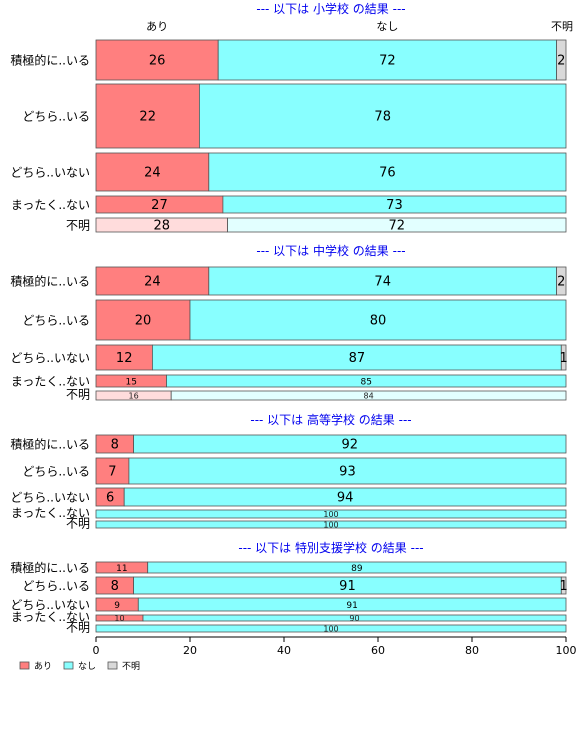 The width and height of the screenshot is (580, 747). What do you see at coordinates (131, 666) in the screenshot?
I see `legend-label: 不明` at bounding box center [131, 666].